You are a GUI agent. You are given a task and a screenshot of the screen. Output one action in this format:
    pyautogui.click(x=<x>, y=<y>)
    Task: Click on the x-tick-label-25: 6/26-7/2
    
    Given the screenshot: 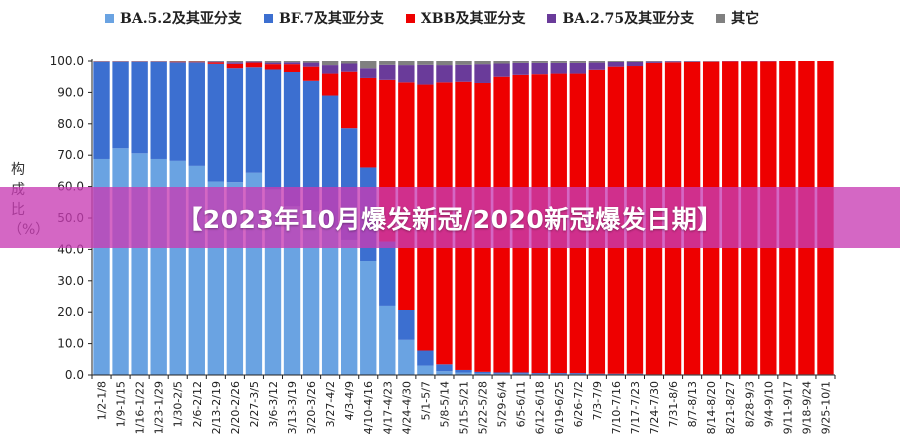 What is the action you would take?
    pyautogui.click(x=578, y=404)
    